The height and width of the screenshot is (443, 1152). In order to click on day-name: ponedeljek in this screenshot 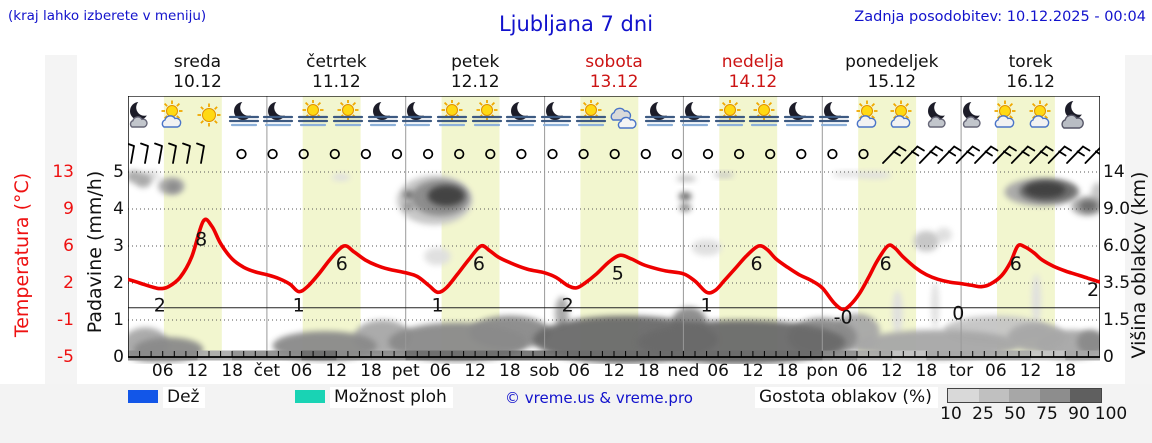, I will do `click(892, 62)`.